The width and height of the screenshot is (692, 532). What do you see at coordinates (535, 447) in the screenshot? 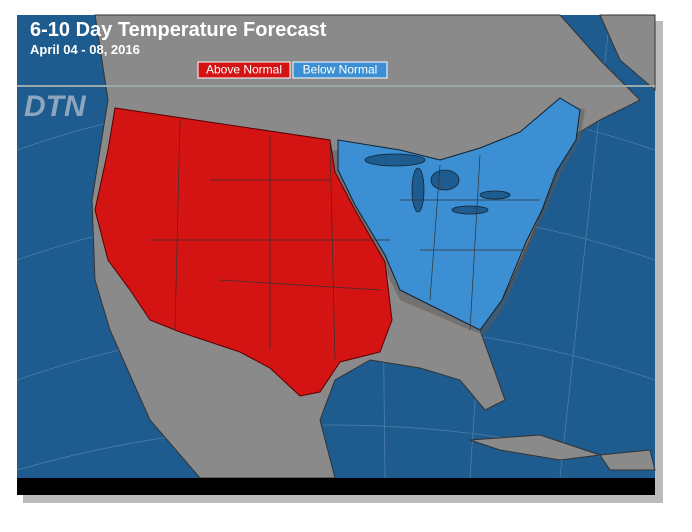
I see `cuba` at bounding box center [535, 447].